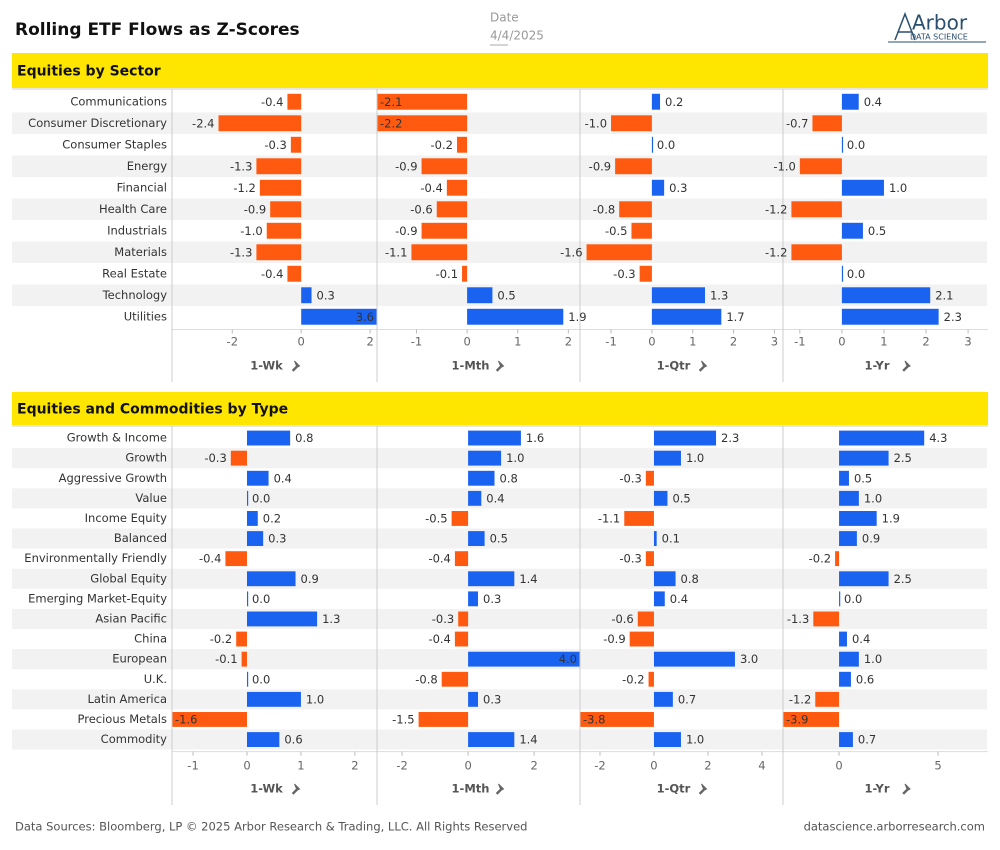  I want to click on value-label: -1.0, so click(784, 166).